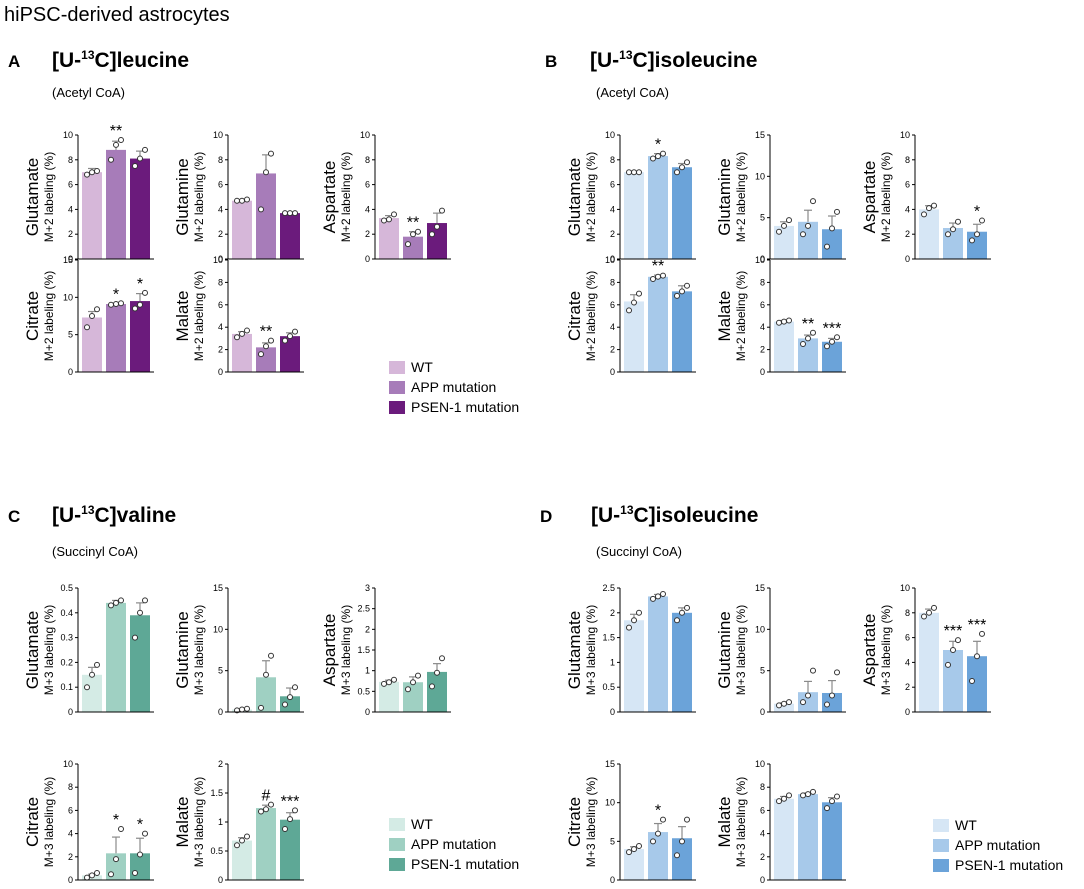 Image resolution: width=1084 pixels, height=889 pixels. Describe the element at coordinates (454, 387) in the screenshot. I see `legend-purple: WT APP mutation PSEN-1 mutation` at that location.